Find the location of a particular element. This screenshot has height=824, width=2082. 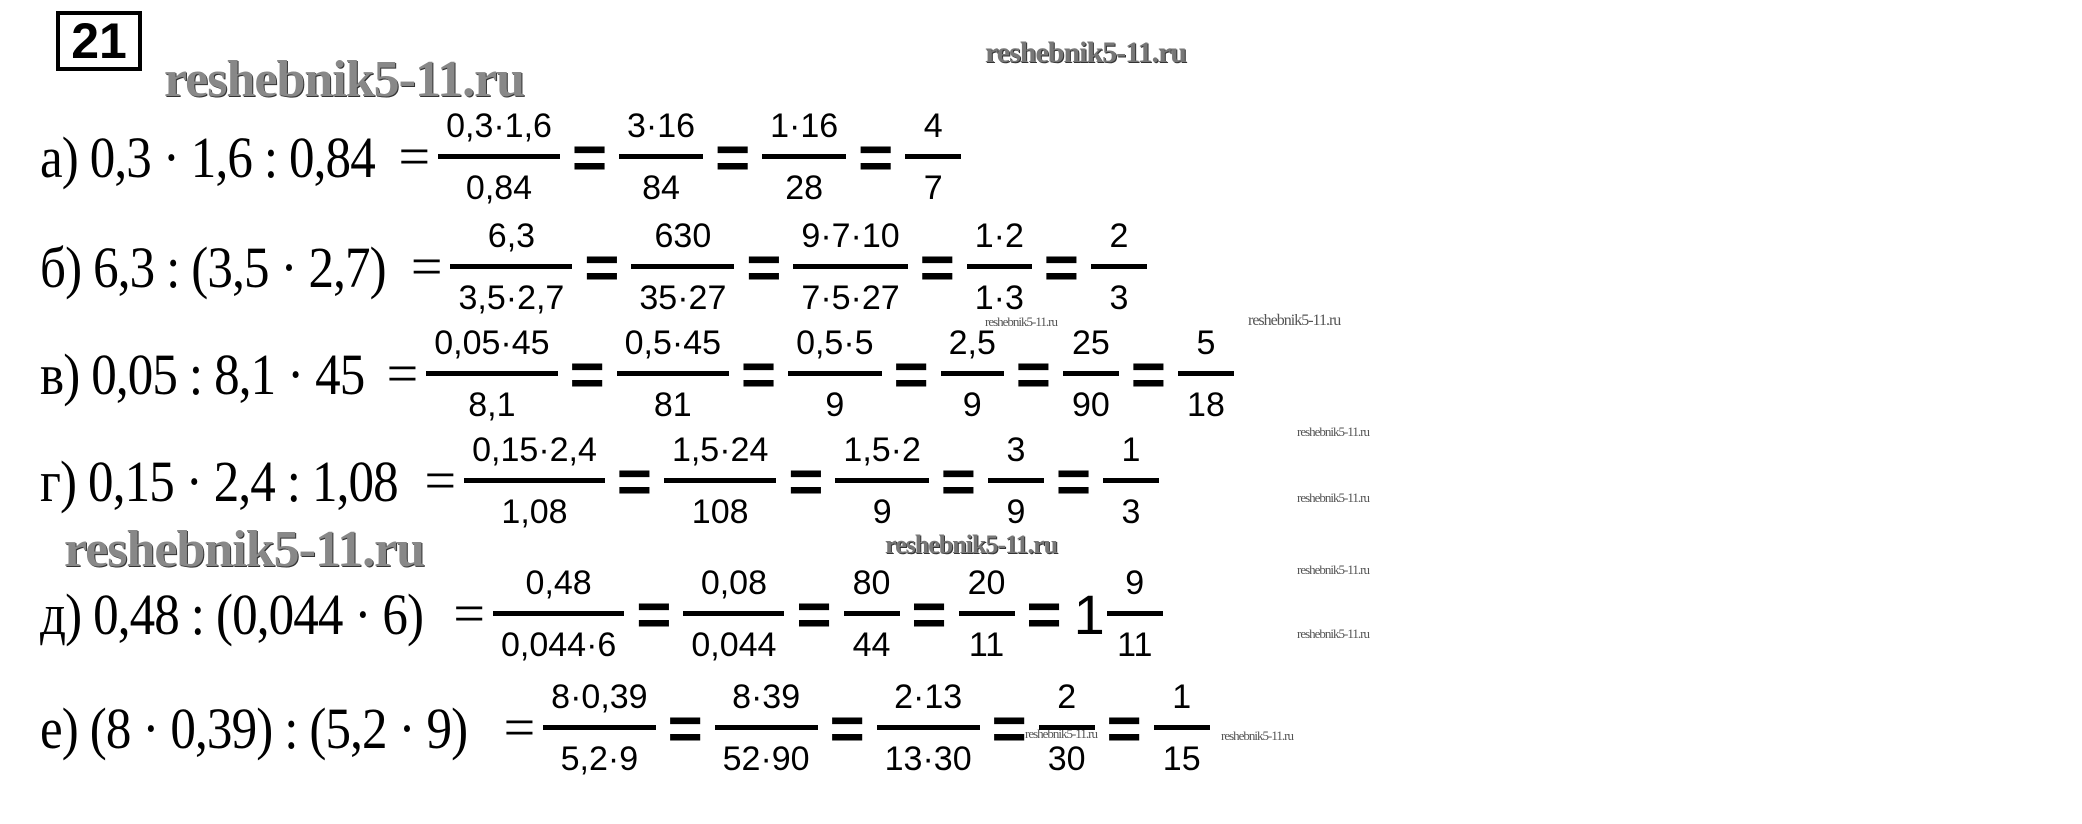

mixed-whole: 1 is located at coordinates (1089, 614).